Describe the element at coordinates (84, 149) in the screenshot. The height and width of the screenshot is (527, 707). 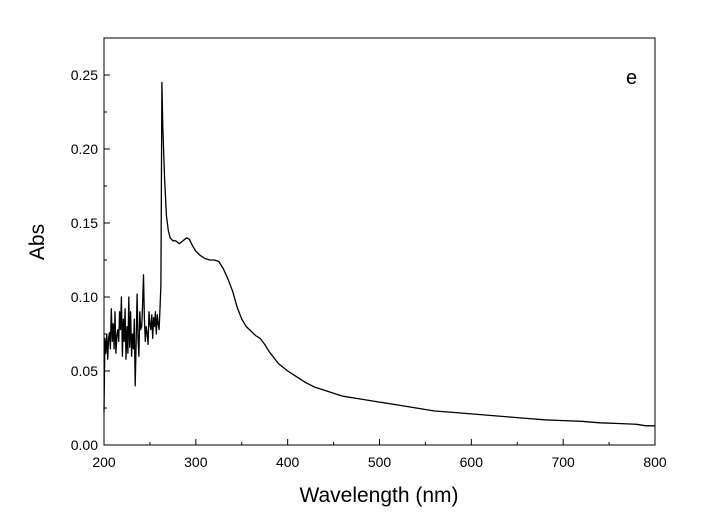
I see `y-tick-label: 0.20` at that location.